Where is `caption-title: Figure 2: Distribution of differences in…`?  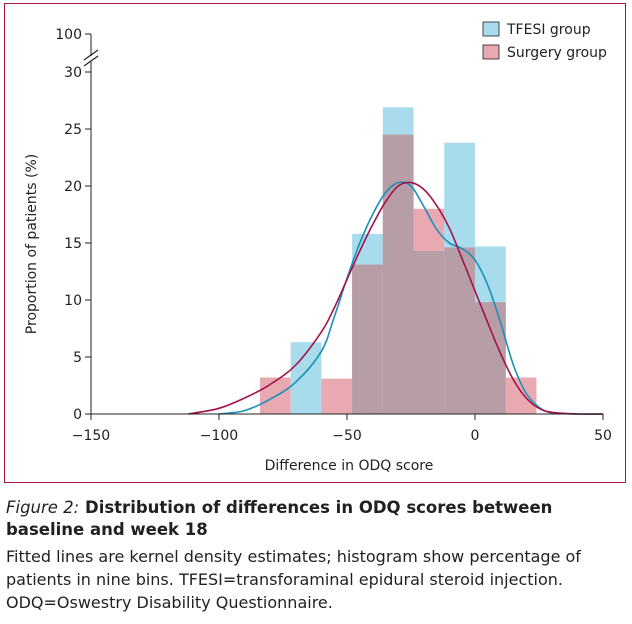 caption-title: Figure 2: Distribution of differences in… is located at coordinates (316, 519).